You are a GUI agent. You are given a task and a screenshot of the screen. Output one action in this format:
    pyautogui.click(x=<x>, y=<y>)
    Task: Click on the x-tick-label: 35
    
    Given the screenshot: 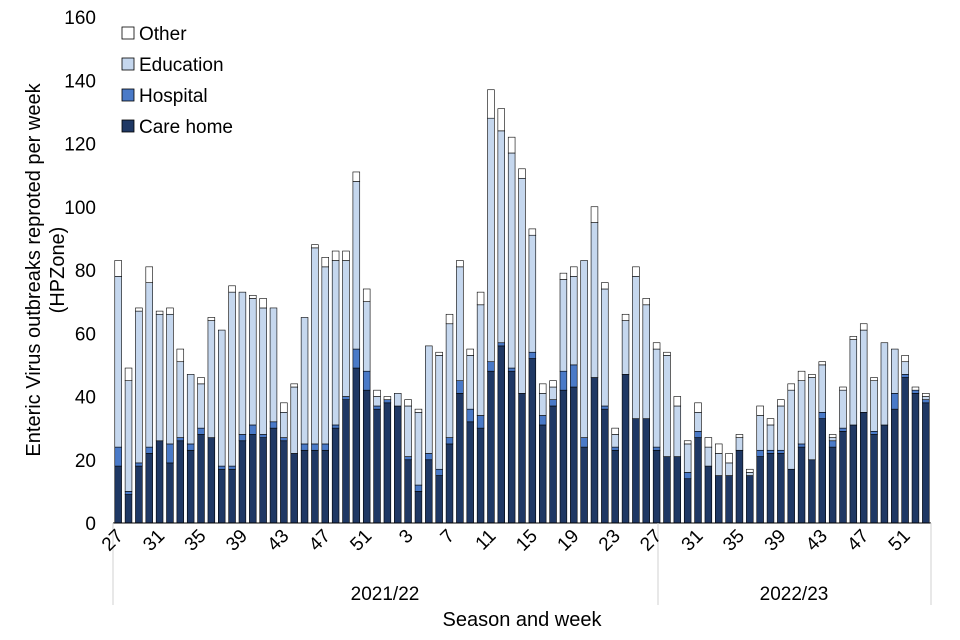 What is the action you would take?
    pyautogui.click(x=196, y=541)
    